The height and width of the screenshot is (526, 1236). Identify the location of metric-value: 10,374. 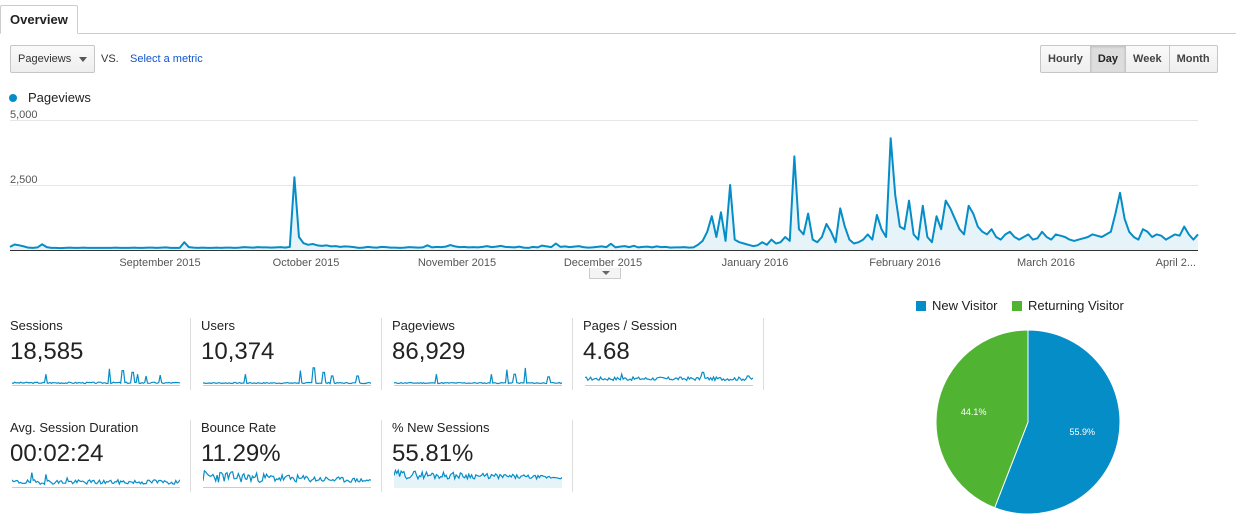
(238, 351).